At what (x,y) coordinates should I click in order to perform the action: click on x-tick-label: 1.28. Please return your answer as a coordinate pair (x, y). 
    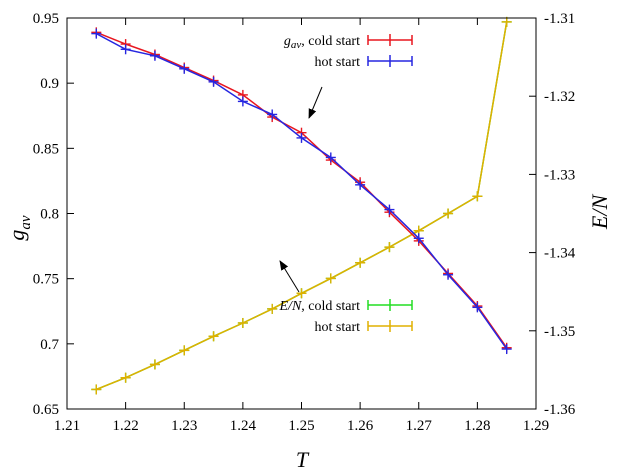
    Looking at the image, I should click on (477, 426).